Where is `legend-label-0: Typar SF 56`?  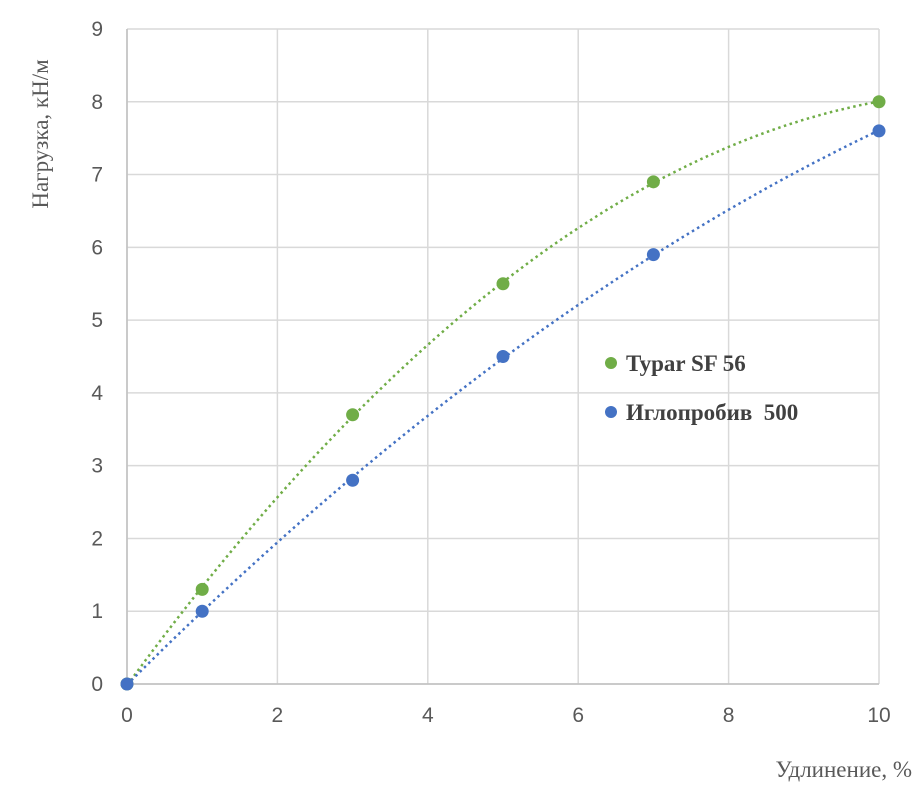
legend-label-0: Typar SF 56 is located at coordinates (686, 363).